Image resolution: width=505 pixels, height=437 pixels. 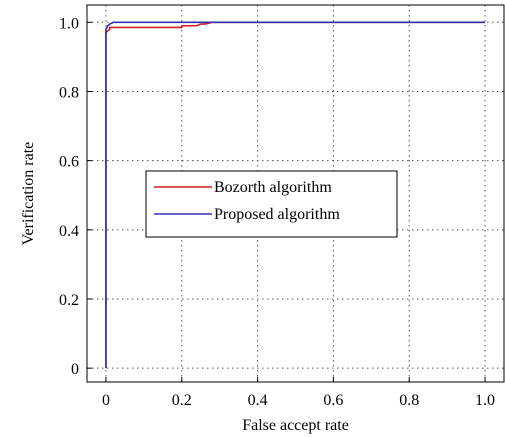 I want to click on y-tick-label: 1.0, so click(x=69, y=23).